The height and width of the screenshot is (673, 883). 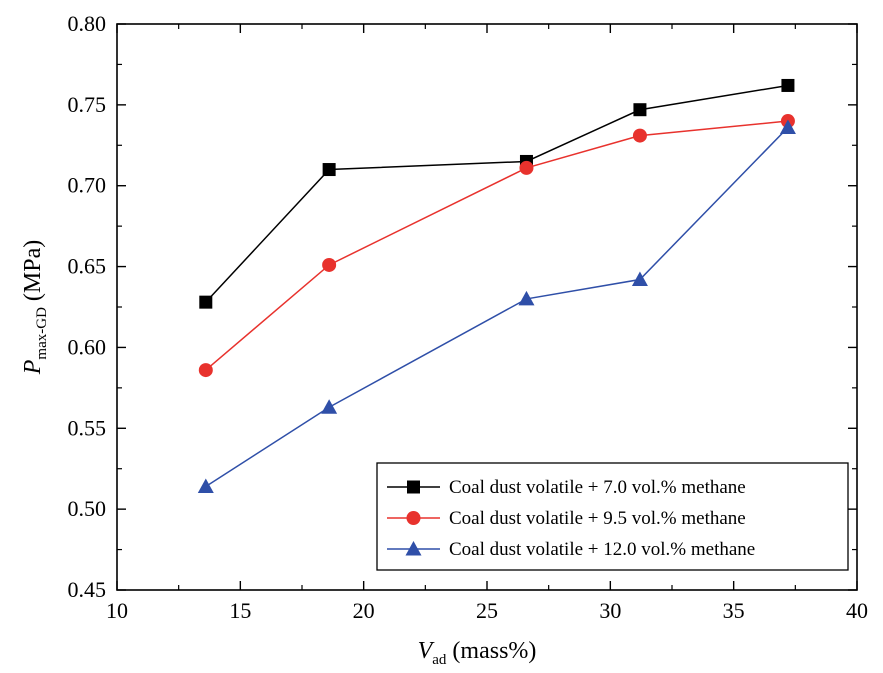 What do you see at coordinates (87, 508) in the screenshot?
I see `y-tick-label: 0.50` at bounding box center [87, 508].